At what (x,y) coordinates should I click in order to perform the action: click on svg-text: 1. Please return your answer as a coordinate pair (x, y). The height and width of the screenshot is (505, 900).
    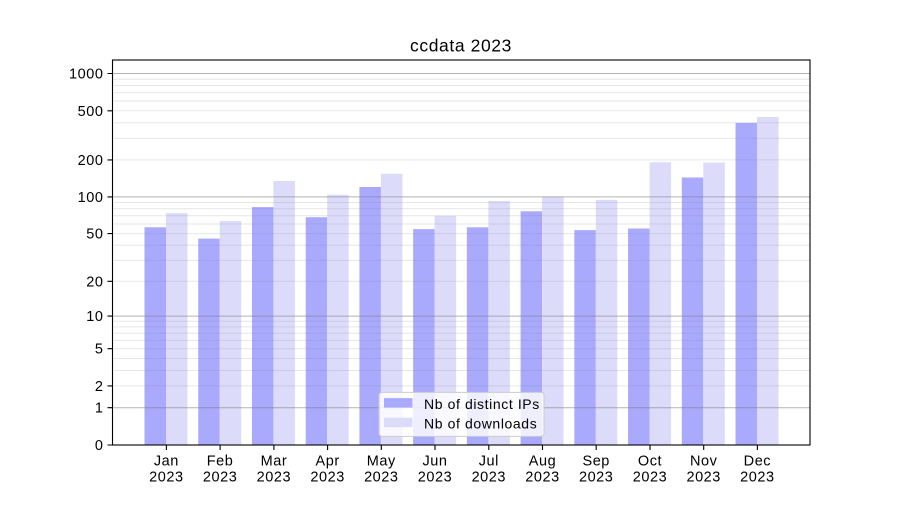
    Looking at the image, I should click on (99, 409).